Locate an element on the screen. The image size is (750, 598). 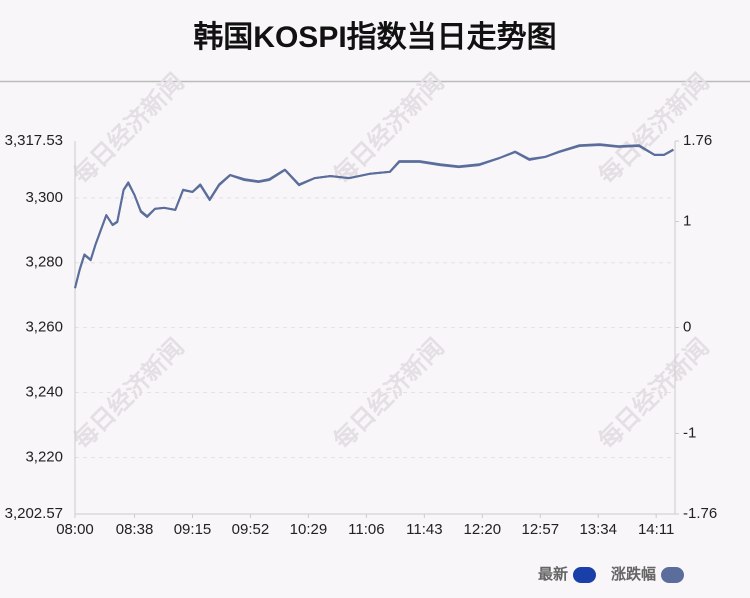
x-tick-label: 12:20 is located at coordinates (483, 529).